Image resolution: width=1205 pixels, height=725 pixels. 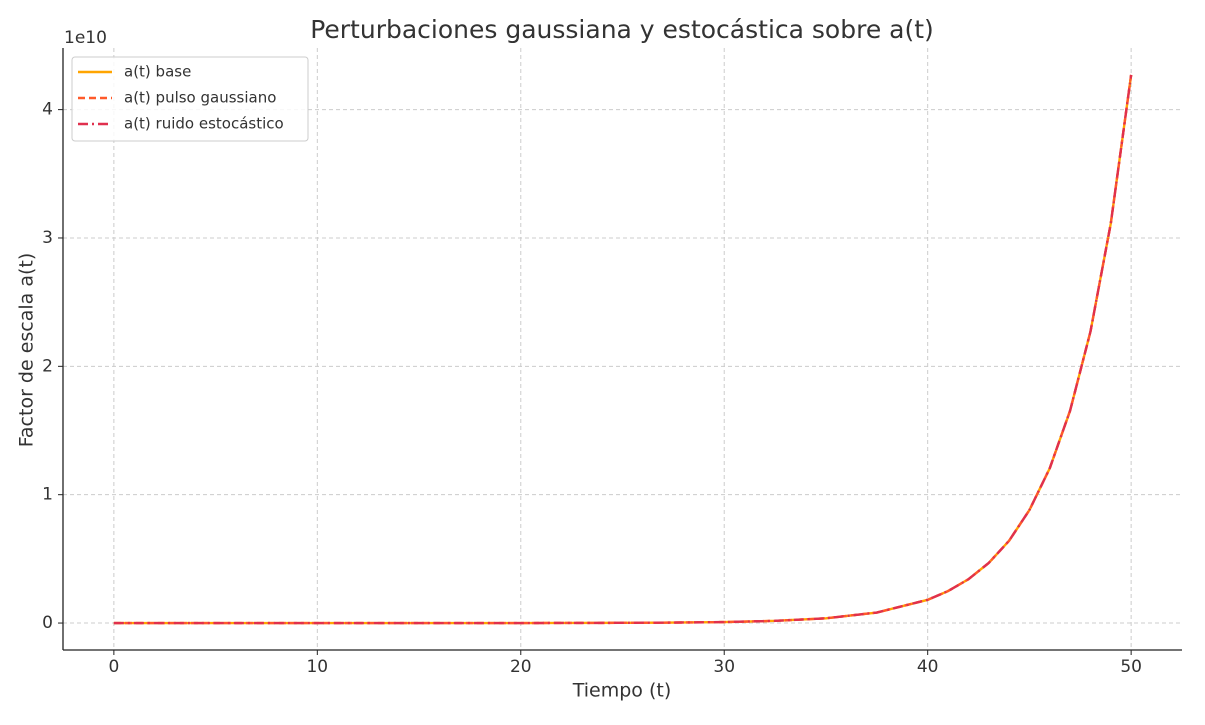 I want to click on y-tick-label: 0, so click(x=47, y=623).